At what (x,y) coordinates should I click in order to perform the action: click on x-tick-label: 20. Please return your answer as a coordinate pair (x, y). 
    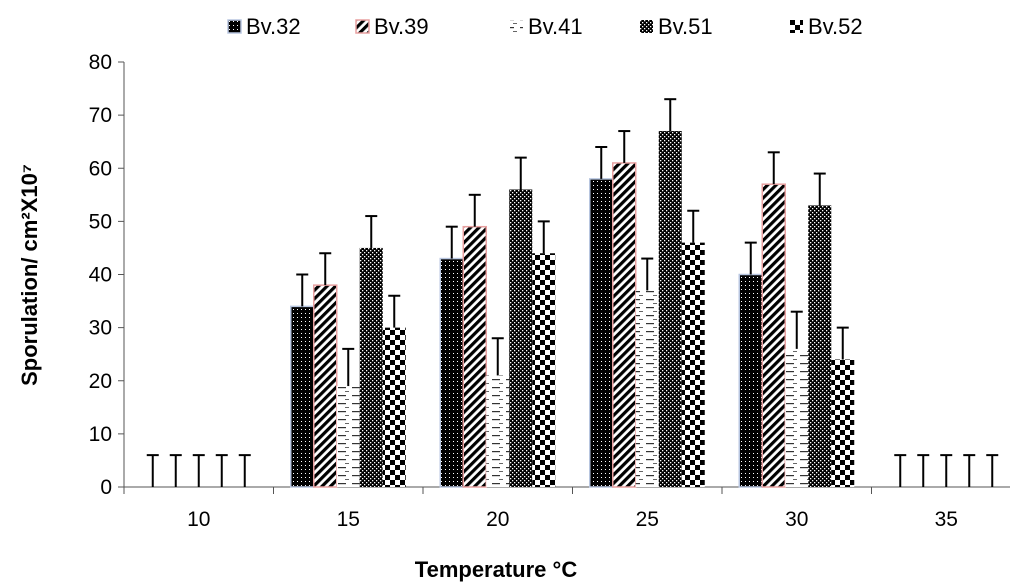
    Looking at the image, I should click on (497, 519).